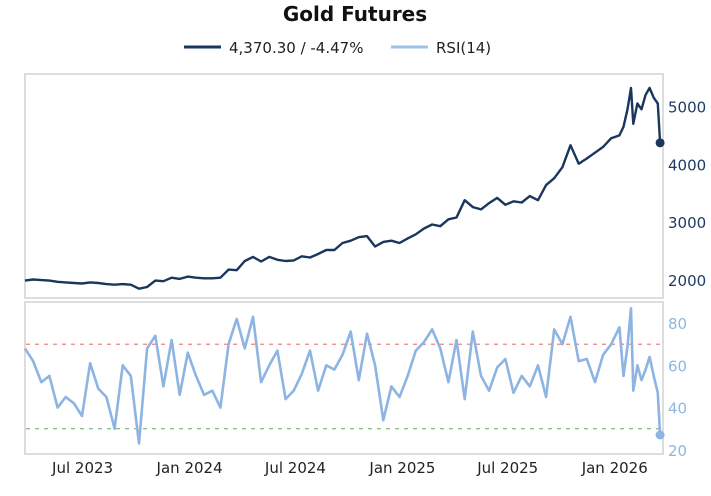 The image size is (711, 496). What do you see at coordinates (463, 48) in the screenshot?
I see `legend-label-rsi: RSI(14)` at bounding box center [463, 48].